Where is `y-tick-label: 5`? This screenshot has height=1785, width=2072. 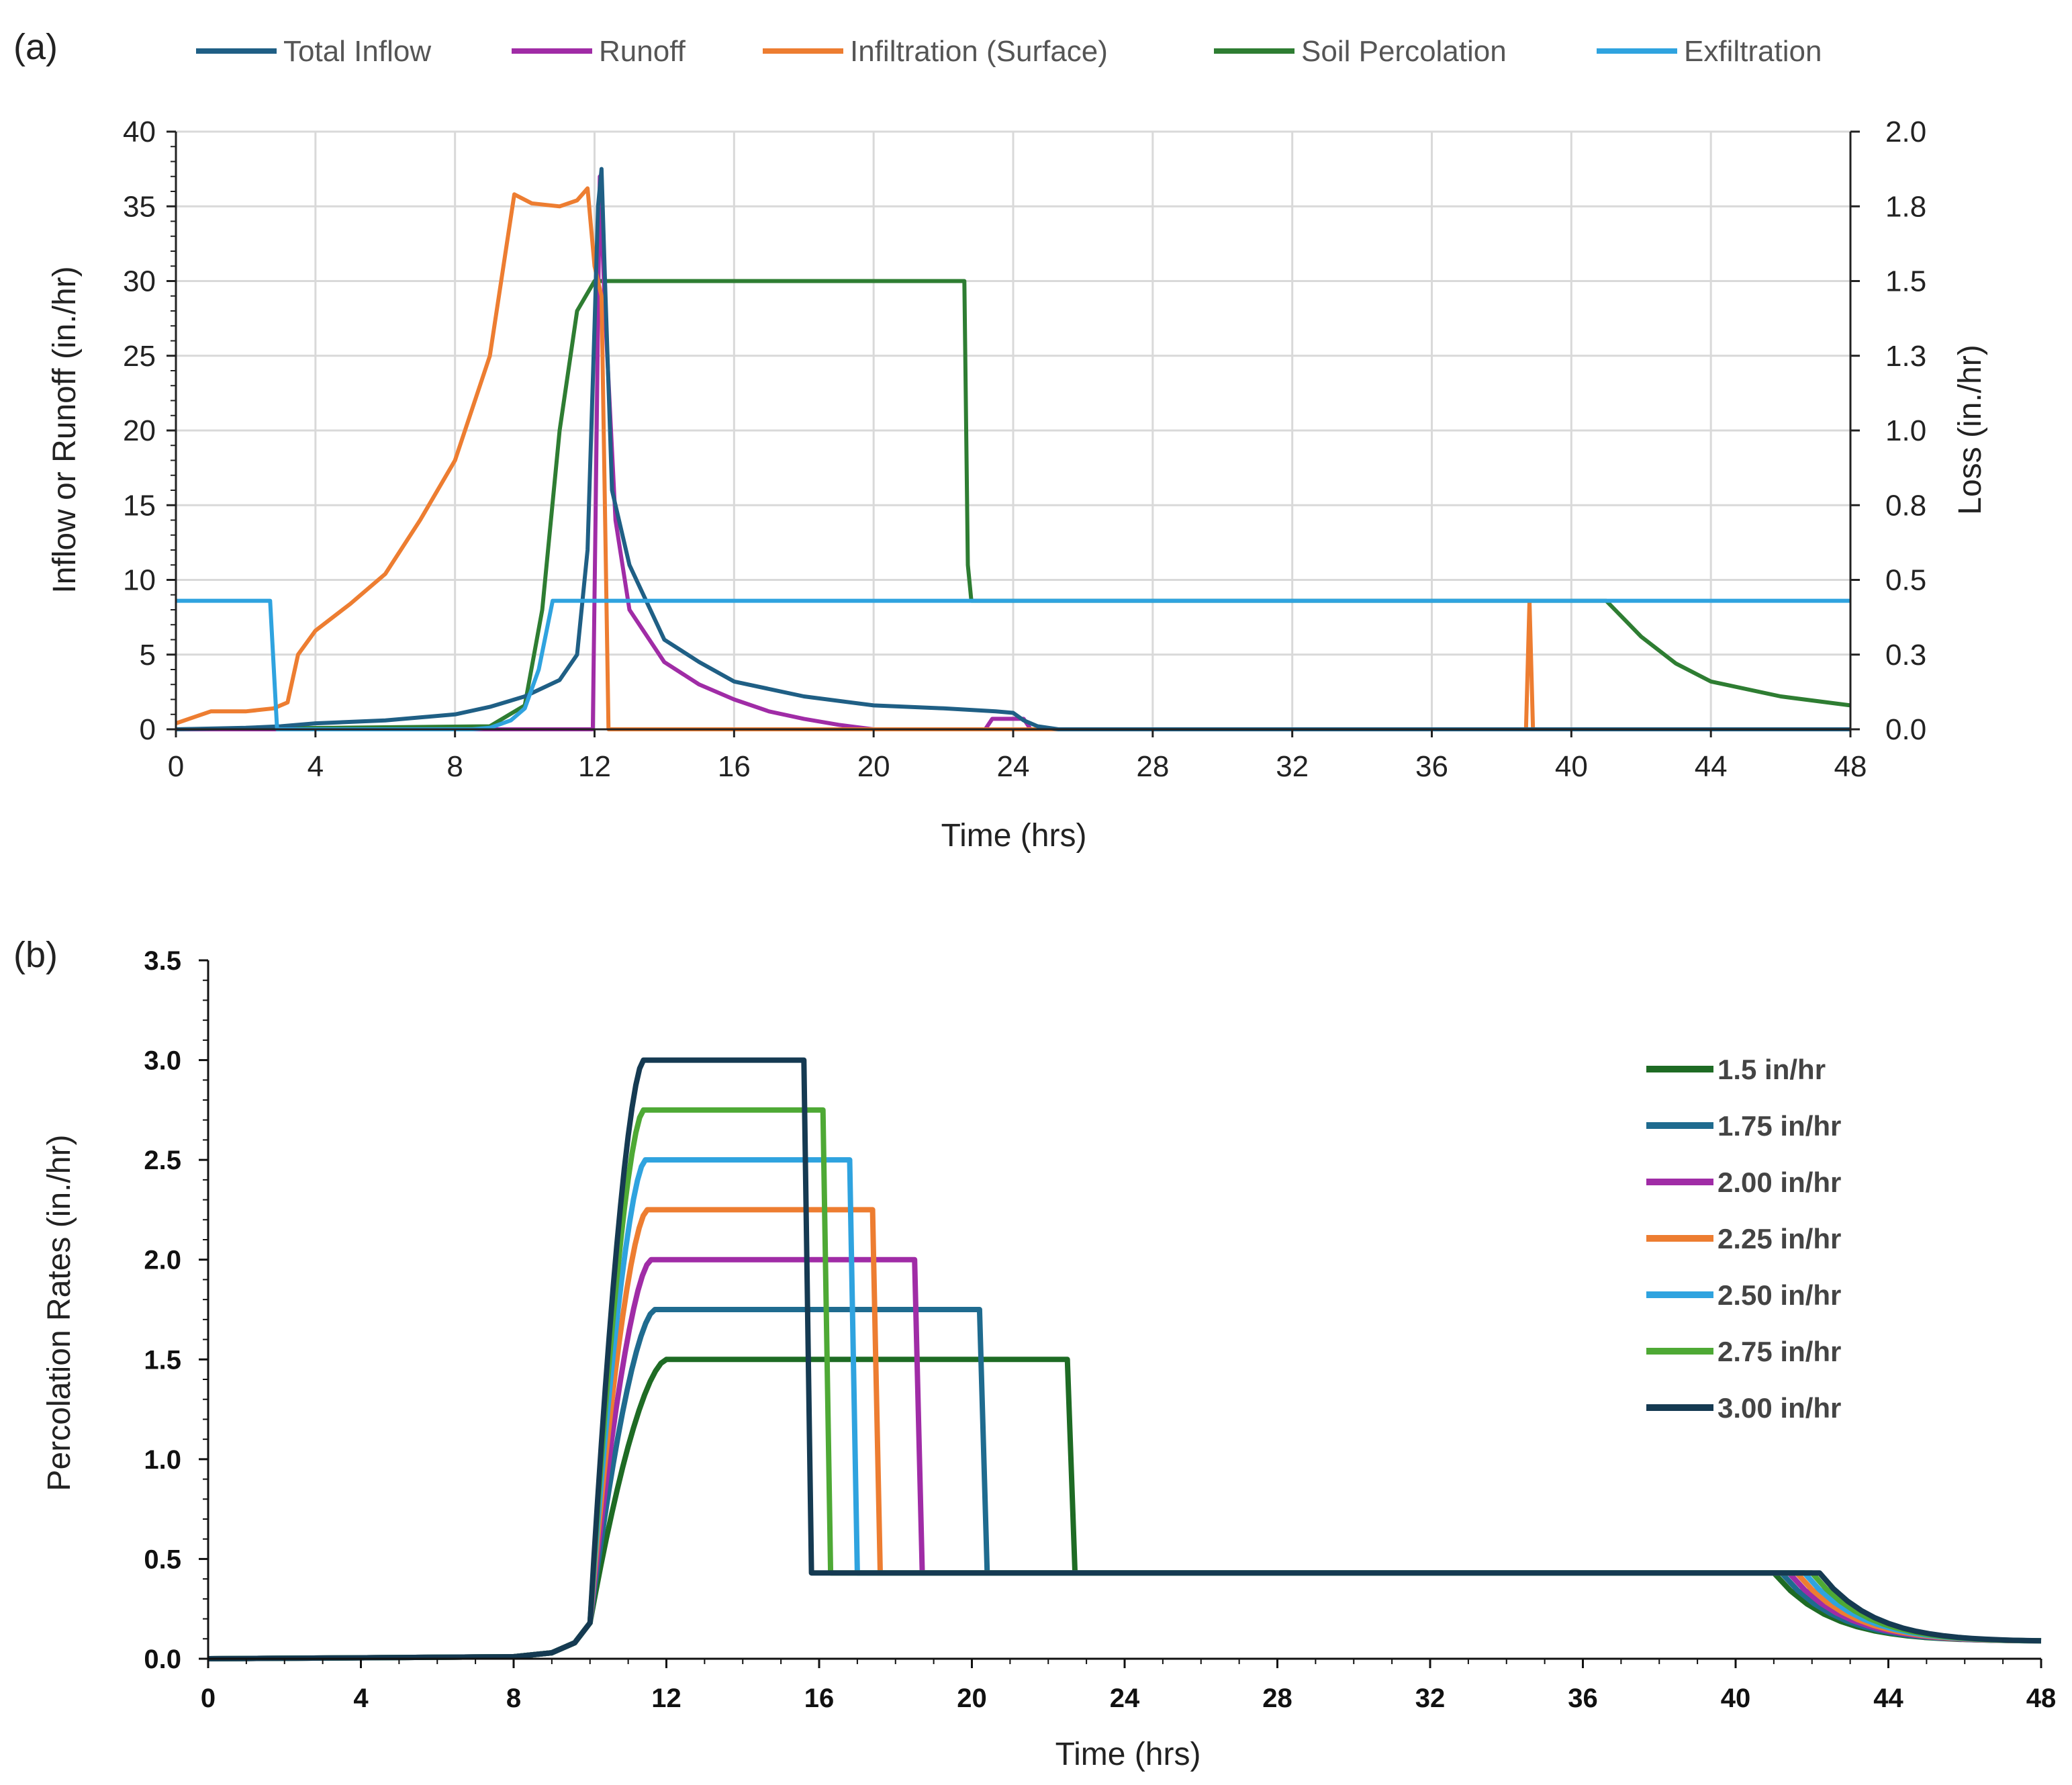
y-tick-label: 5 is located at coordinates (148, 655).